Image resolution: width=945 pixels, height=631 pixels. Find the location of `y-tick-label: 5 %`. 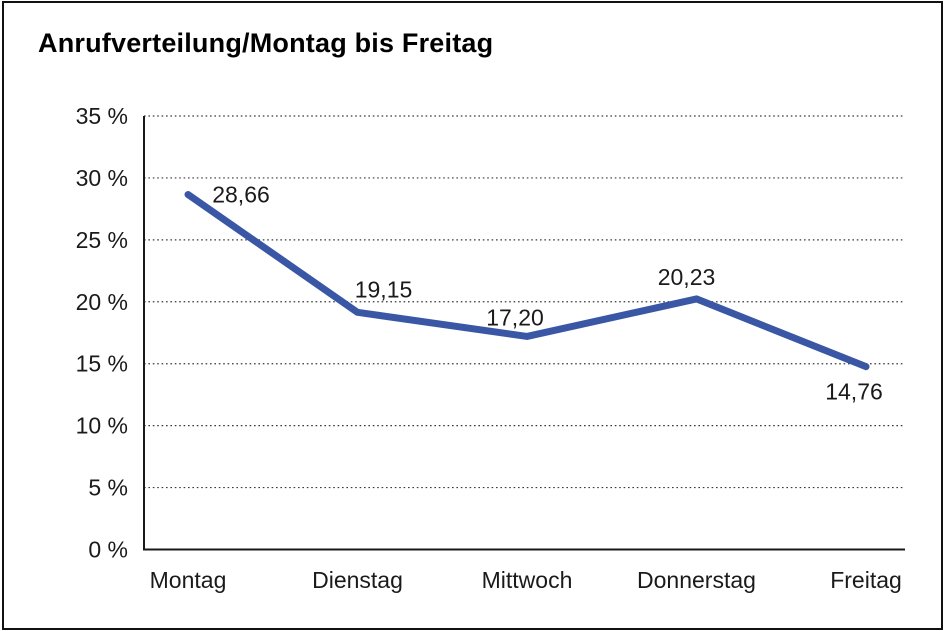

y-tick-label: 5 % is located at coordinates (108, 488).